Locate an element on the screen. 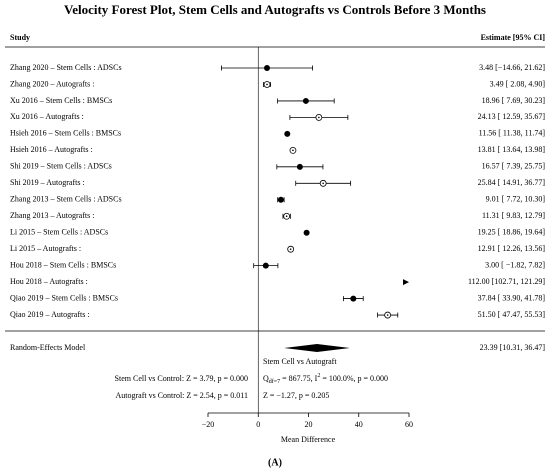 The height and width of the screenshot is (474, 550). study-label: Hou 2018 – Autografts : is located at coordinates (49, 281).